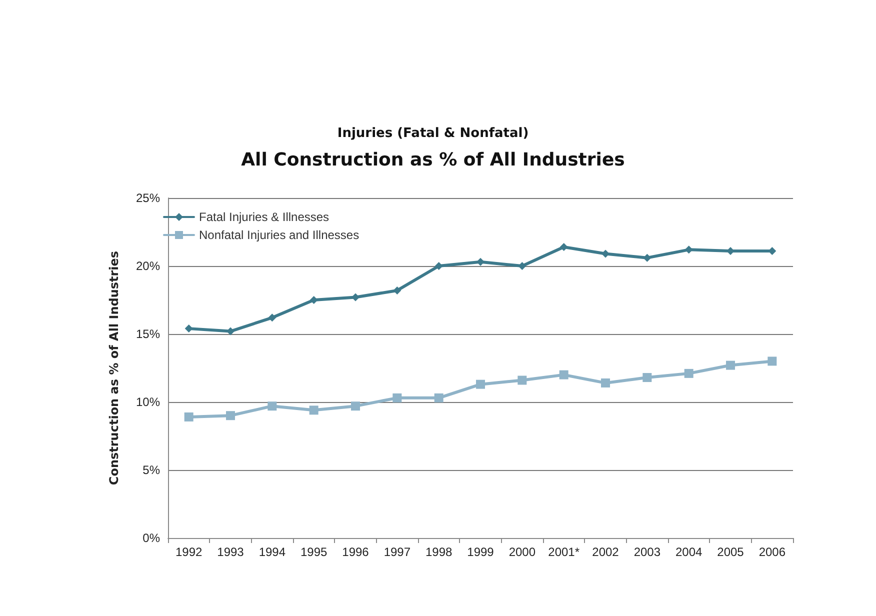 The image size is (876, 616). Describe the element at coordinates (772, 552) in the screenshot. I see `x-tick-label: 2006` at that location.